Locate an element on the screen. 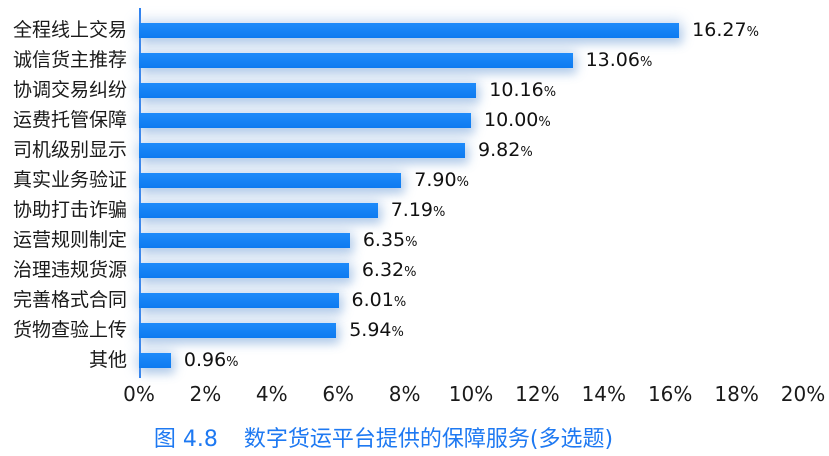 This screenshot has width=829, height=456. category-label: 协调交易纠纷 is located at coordinates (69, 90).